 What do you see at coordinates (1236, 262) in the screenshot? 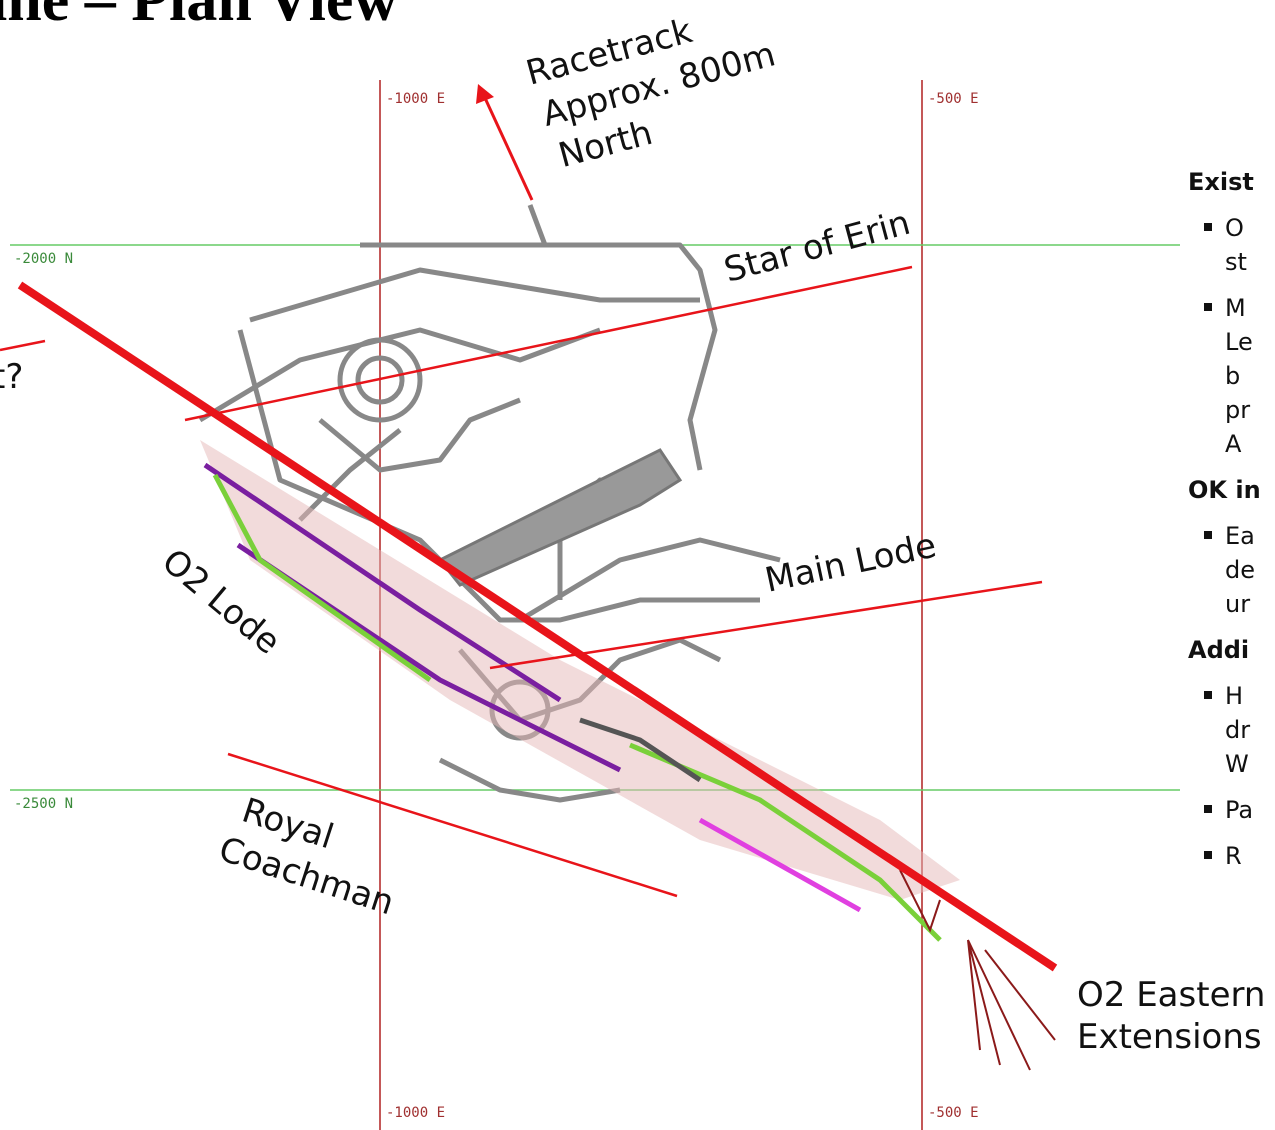
I see `bullet-text: st` at bounding box center [1236, 262].